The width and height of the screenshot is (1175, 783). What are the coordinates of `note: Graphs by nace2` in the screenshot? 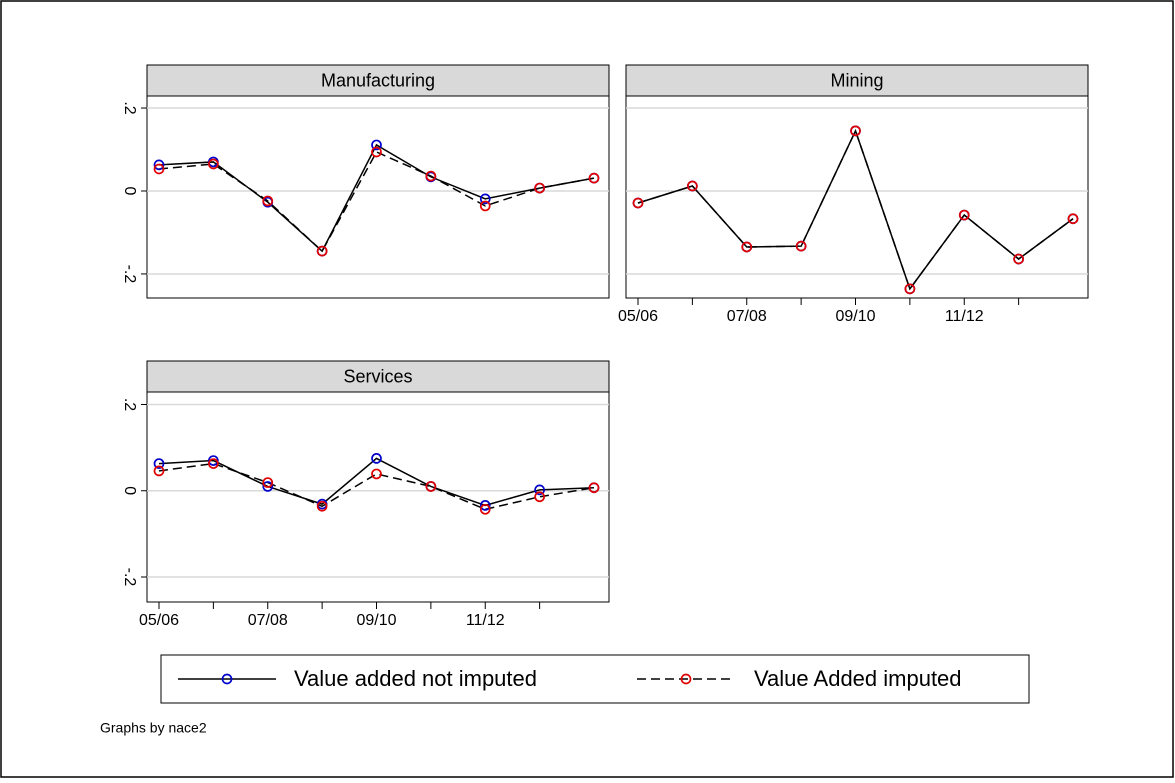 It's located at (153, 728).